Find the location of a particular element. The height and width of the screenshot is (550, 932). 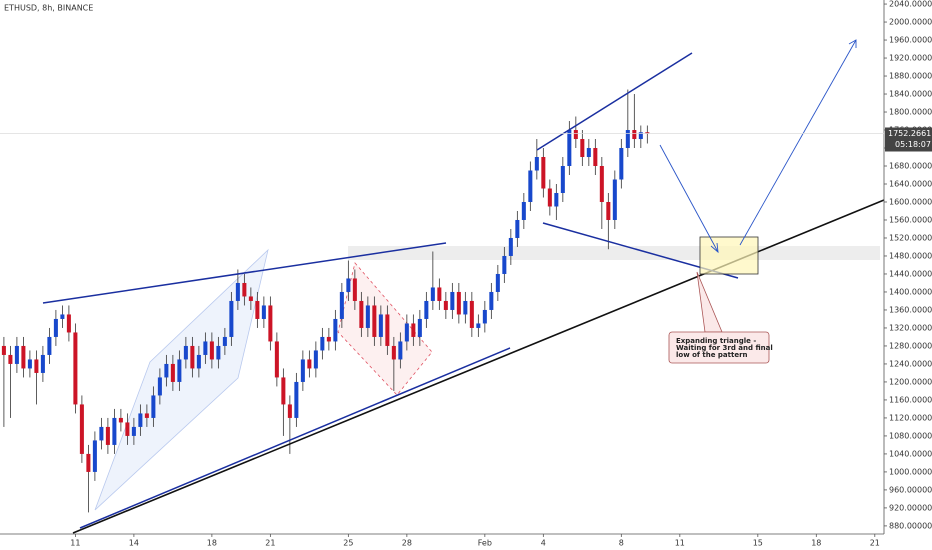

chart-title: ETHUSD, 8h, BINANCE is located at coordinates (48, 8).